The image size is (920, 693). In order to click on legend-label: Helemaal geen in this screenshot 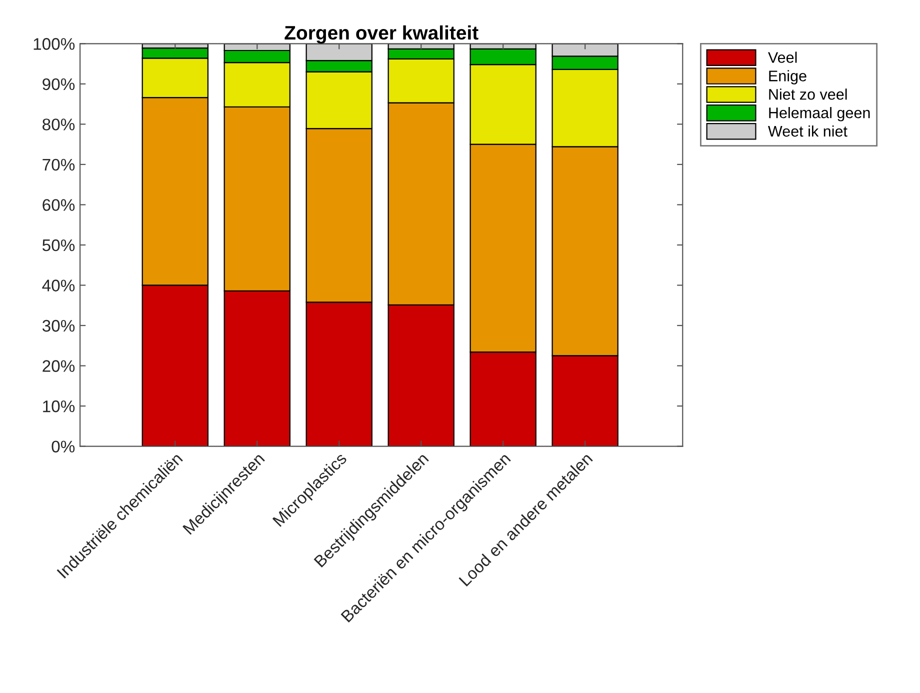, I will do `click(819, 114)`.